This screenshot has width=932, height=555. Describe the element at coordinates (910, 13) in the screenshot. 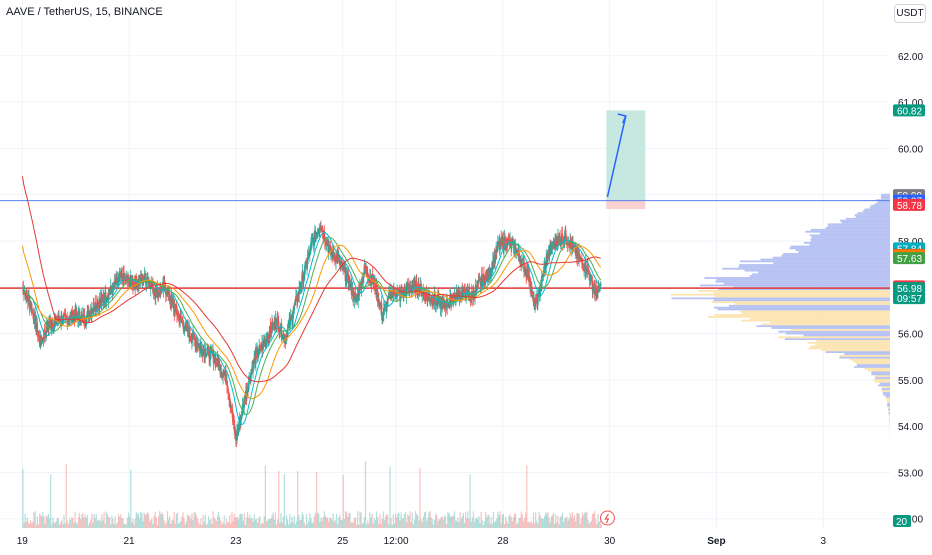

I see `currency-unit-button: USDT` at that location.